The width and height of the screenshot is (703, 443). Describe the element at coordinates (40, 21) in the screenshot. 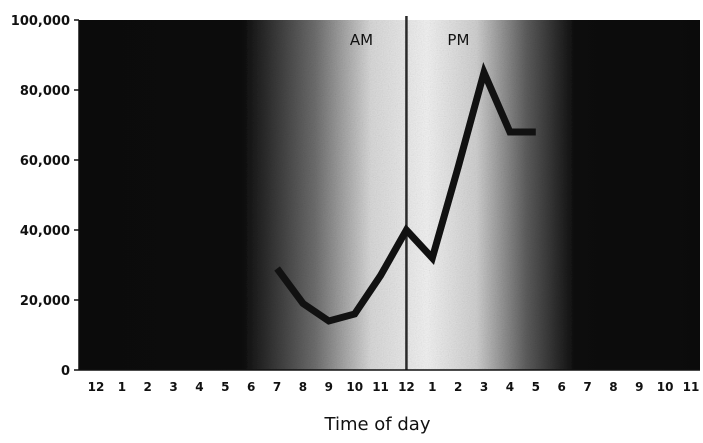

I see `y-tick-label: 100,000` at that location.